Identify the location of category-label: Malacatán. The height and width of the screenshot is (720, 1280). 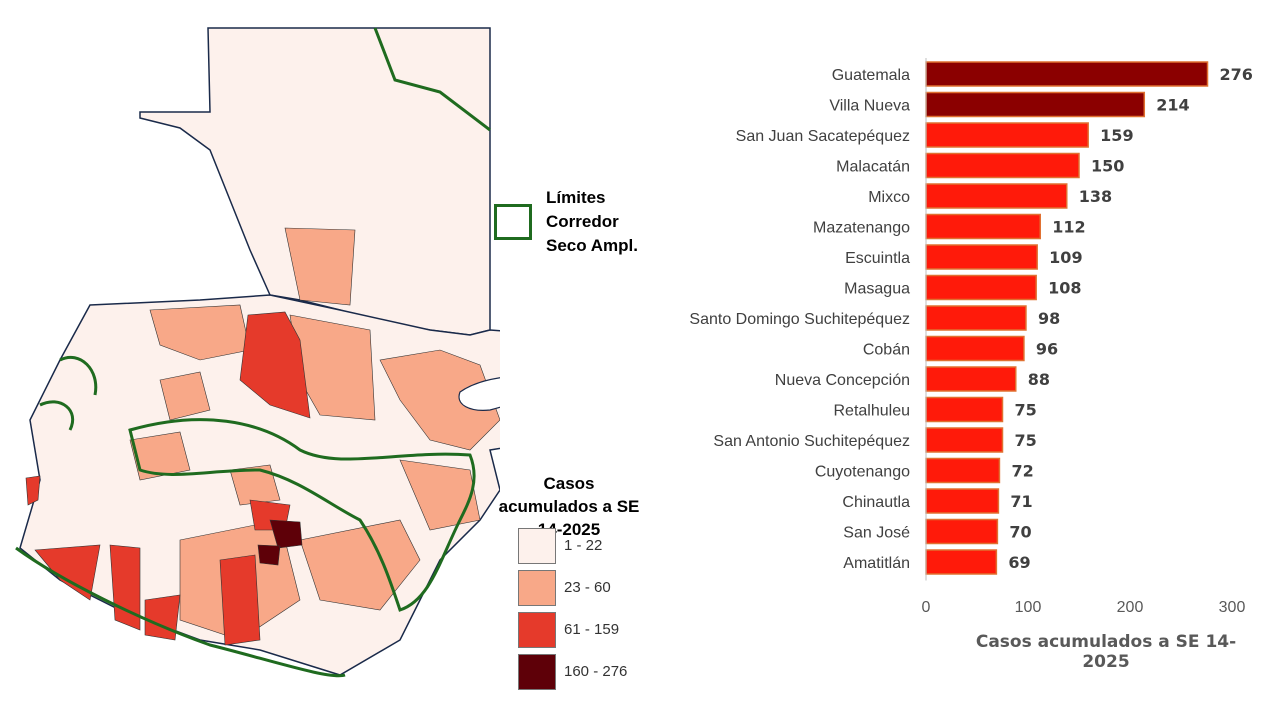
(873, 167).